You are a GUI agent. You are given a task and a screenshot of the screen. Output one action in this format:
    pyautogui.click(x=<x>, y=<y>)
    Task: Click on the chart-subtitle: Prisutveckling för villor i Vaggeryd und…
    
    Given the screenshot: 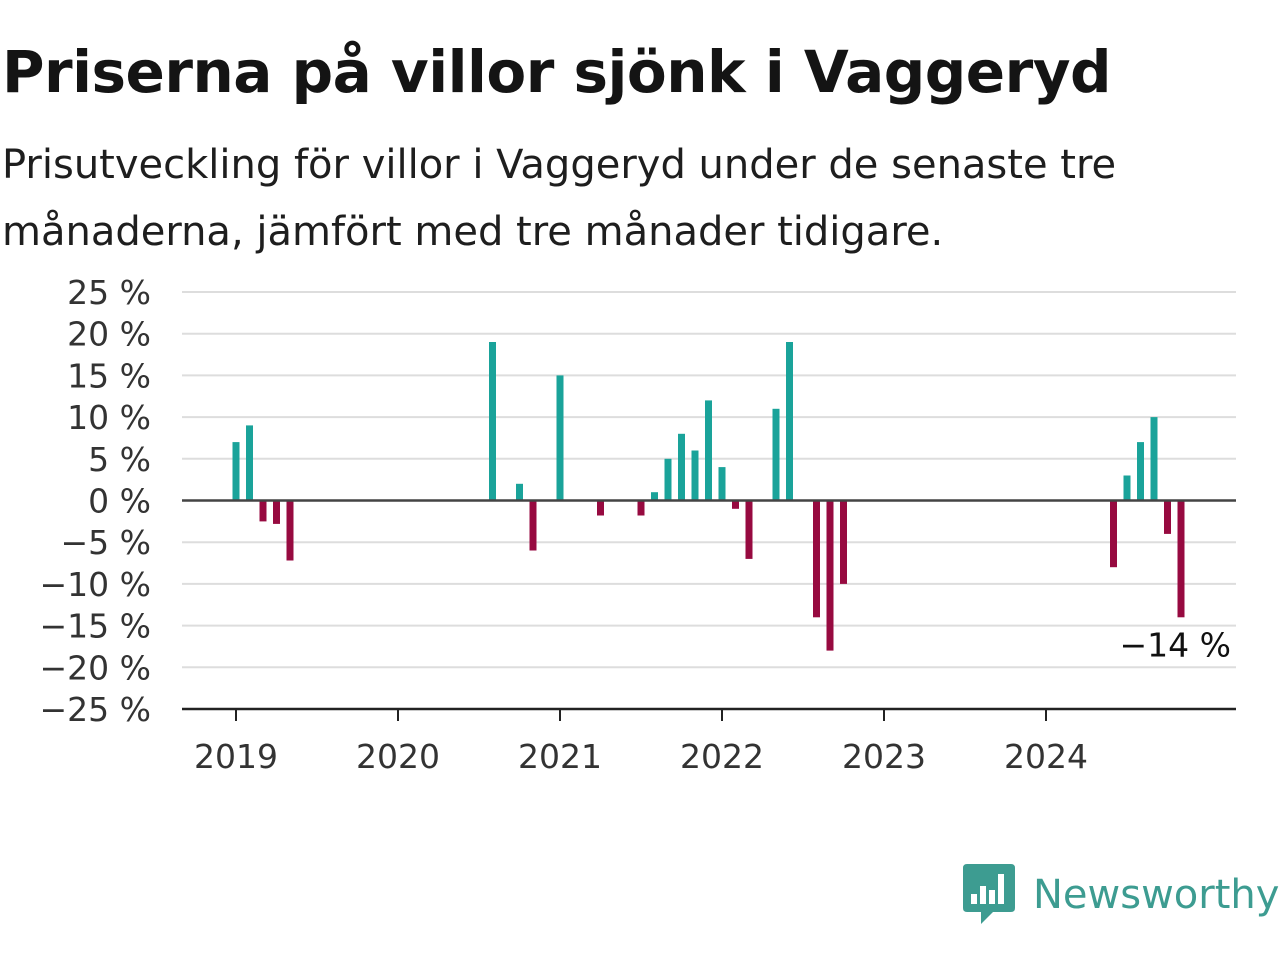 What is the action you would take?
    pyautogui.click(x=559, y=198)
    